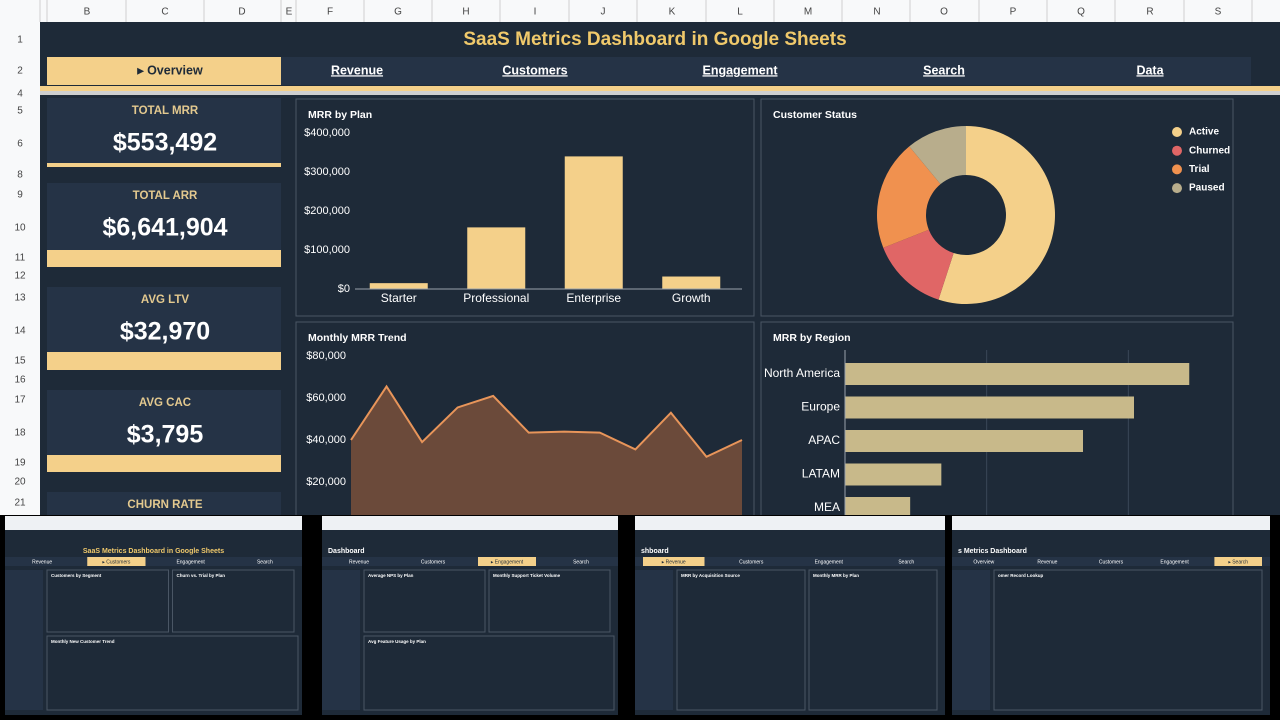 This screenshot has width=1280, height=720. What do you see at coordinates (169, 70) in the screenshot?
I see `nav-tab: ▸ Overview` at bounding box center [169, 70].